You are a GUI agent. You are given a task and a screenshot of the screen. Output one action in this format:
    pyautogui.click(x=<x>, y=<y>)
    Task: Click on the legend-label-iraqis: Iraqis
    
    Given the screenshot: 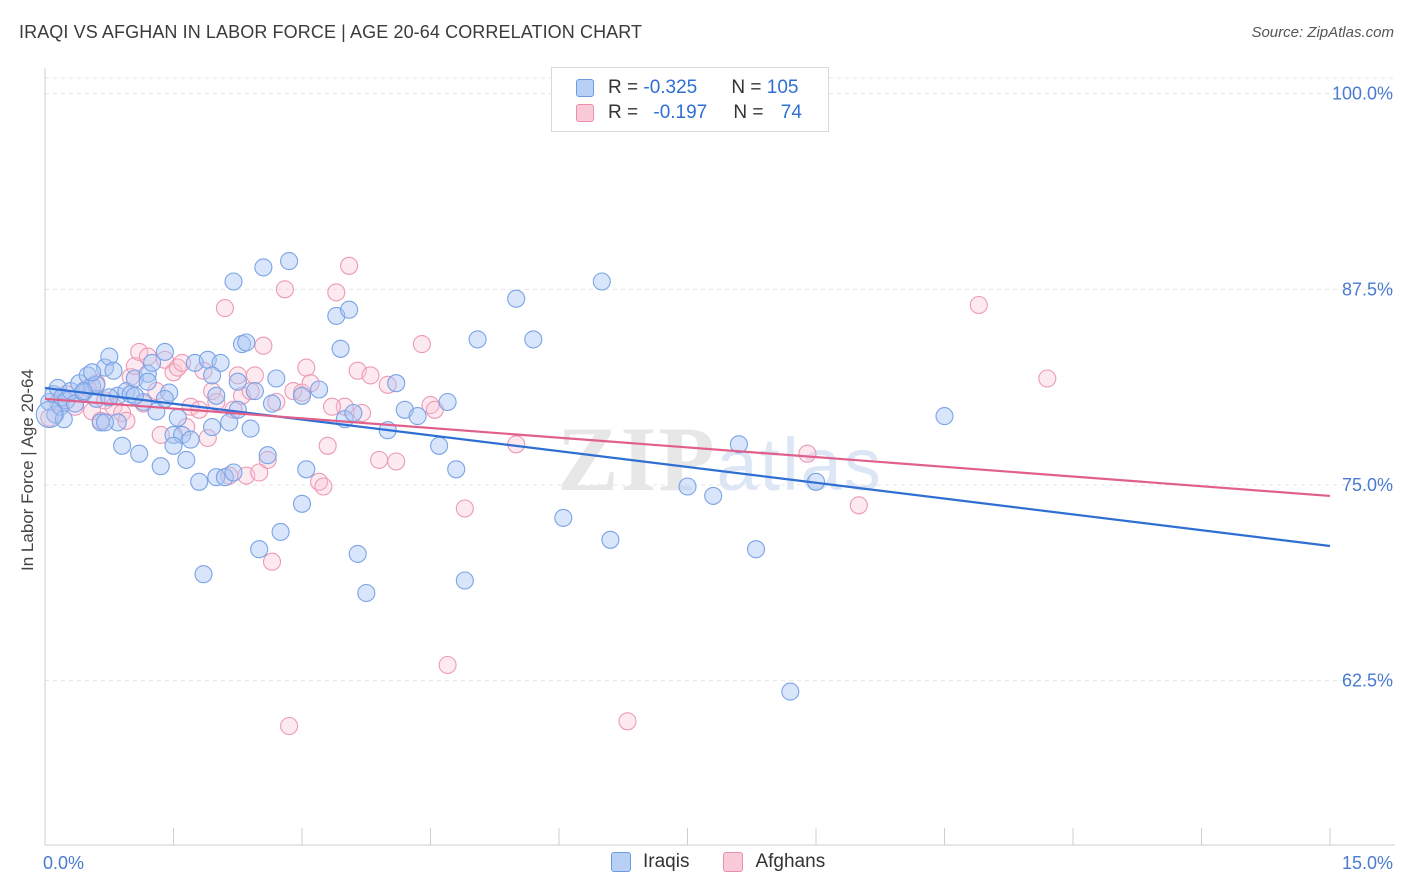 What is the action you would take?
    pyautogui.click(x=666, y=861)
    